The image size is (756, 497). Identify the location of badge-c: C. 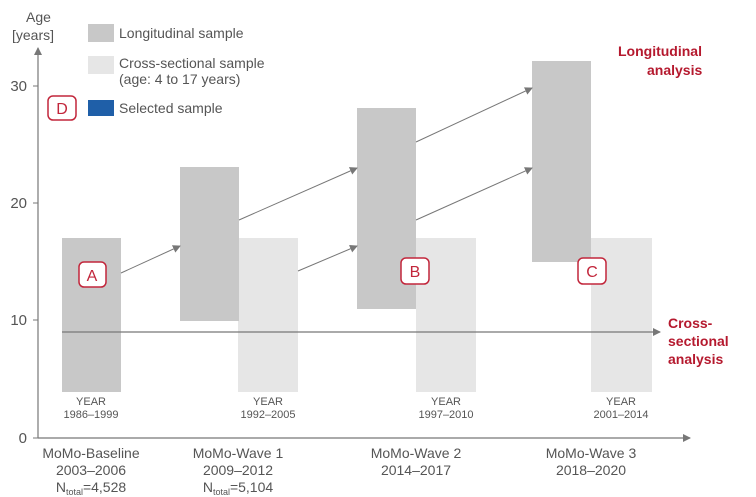
(592, 271).